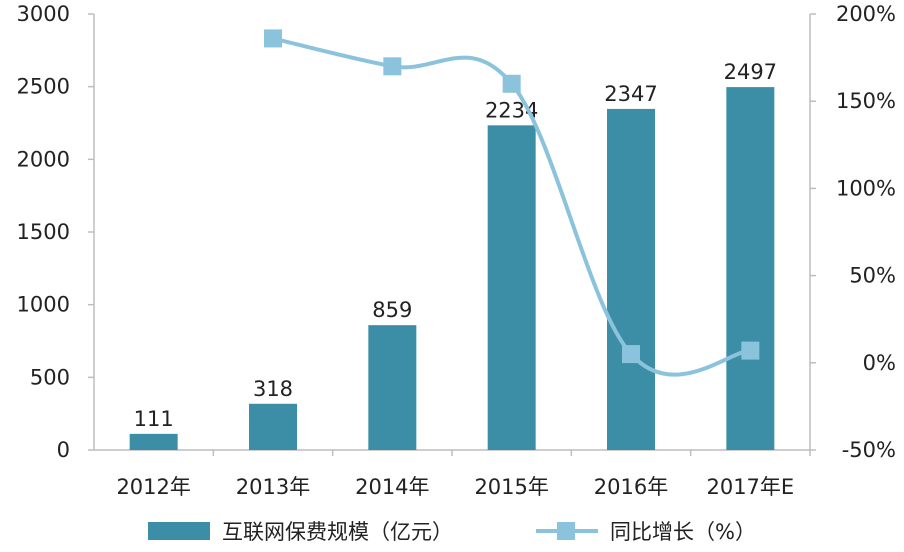  I want to click on right-tick-label: 200%, so click(866, 14).